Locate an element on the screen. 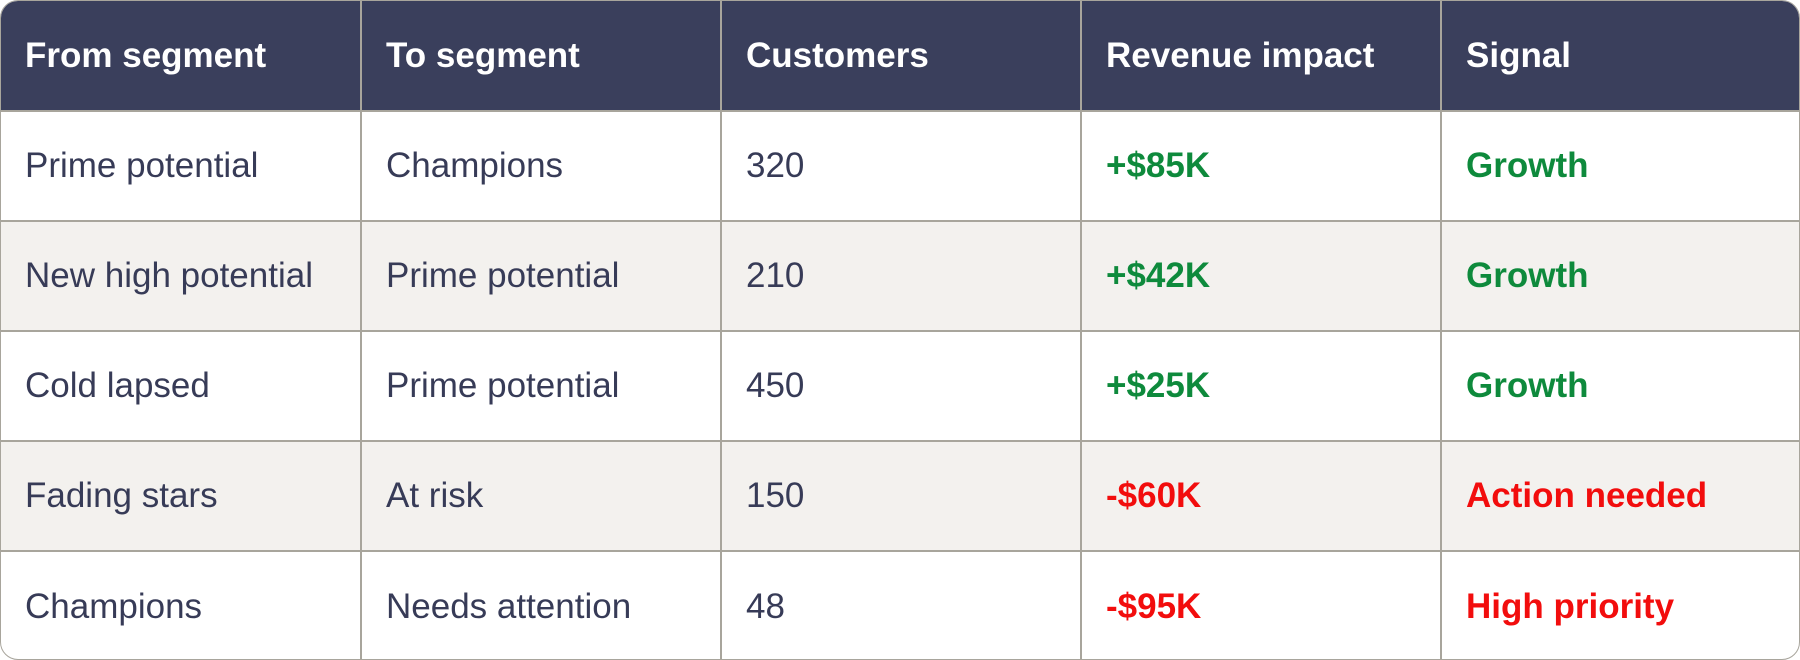 The image size is (1800, 660). cell-to-segment: Champions is located at coordinates (541, 165).